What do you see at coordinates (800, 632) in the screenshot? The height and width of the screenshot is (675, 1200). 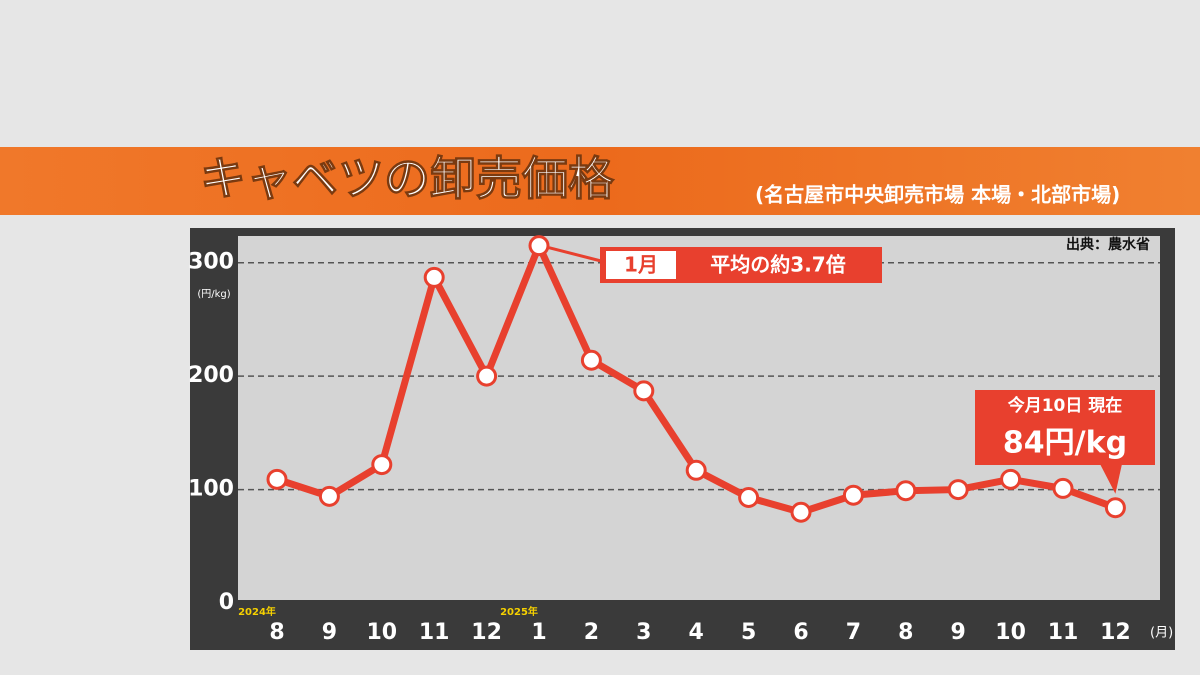 I see `x-tick-label: 6` at bounding box center [800, 632].